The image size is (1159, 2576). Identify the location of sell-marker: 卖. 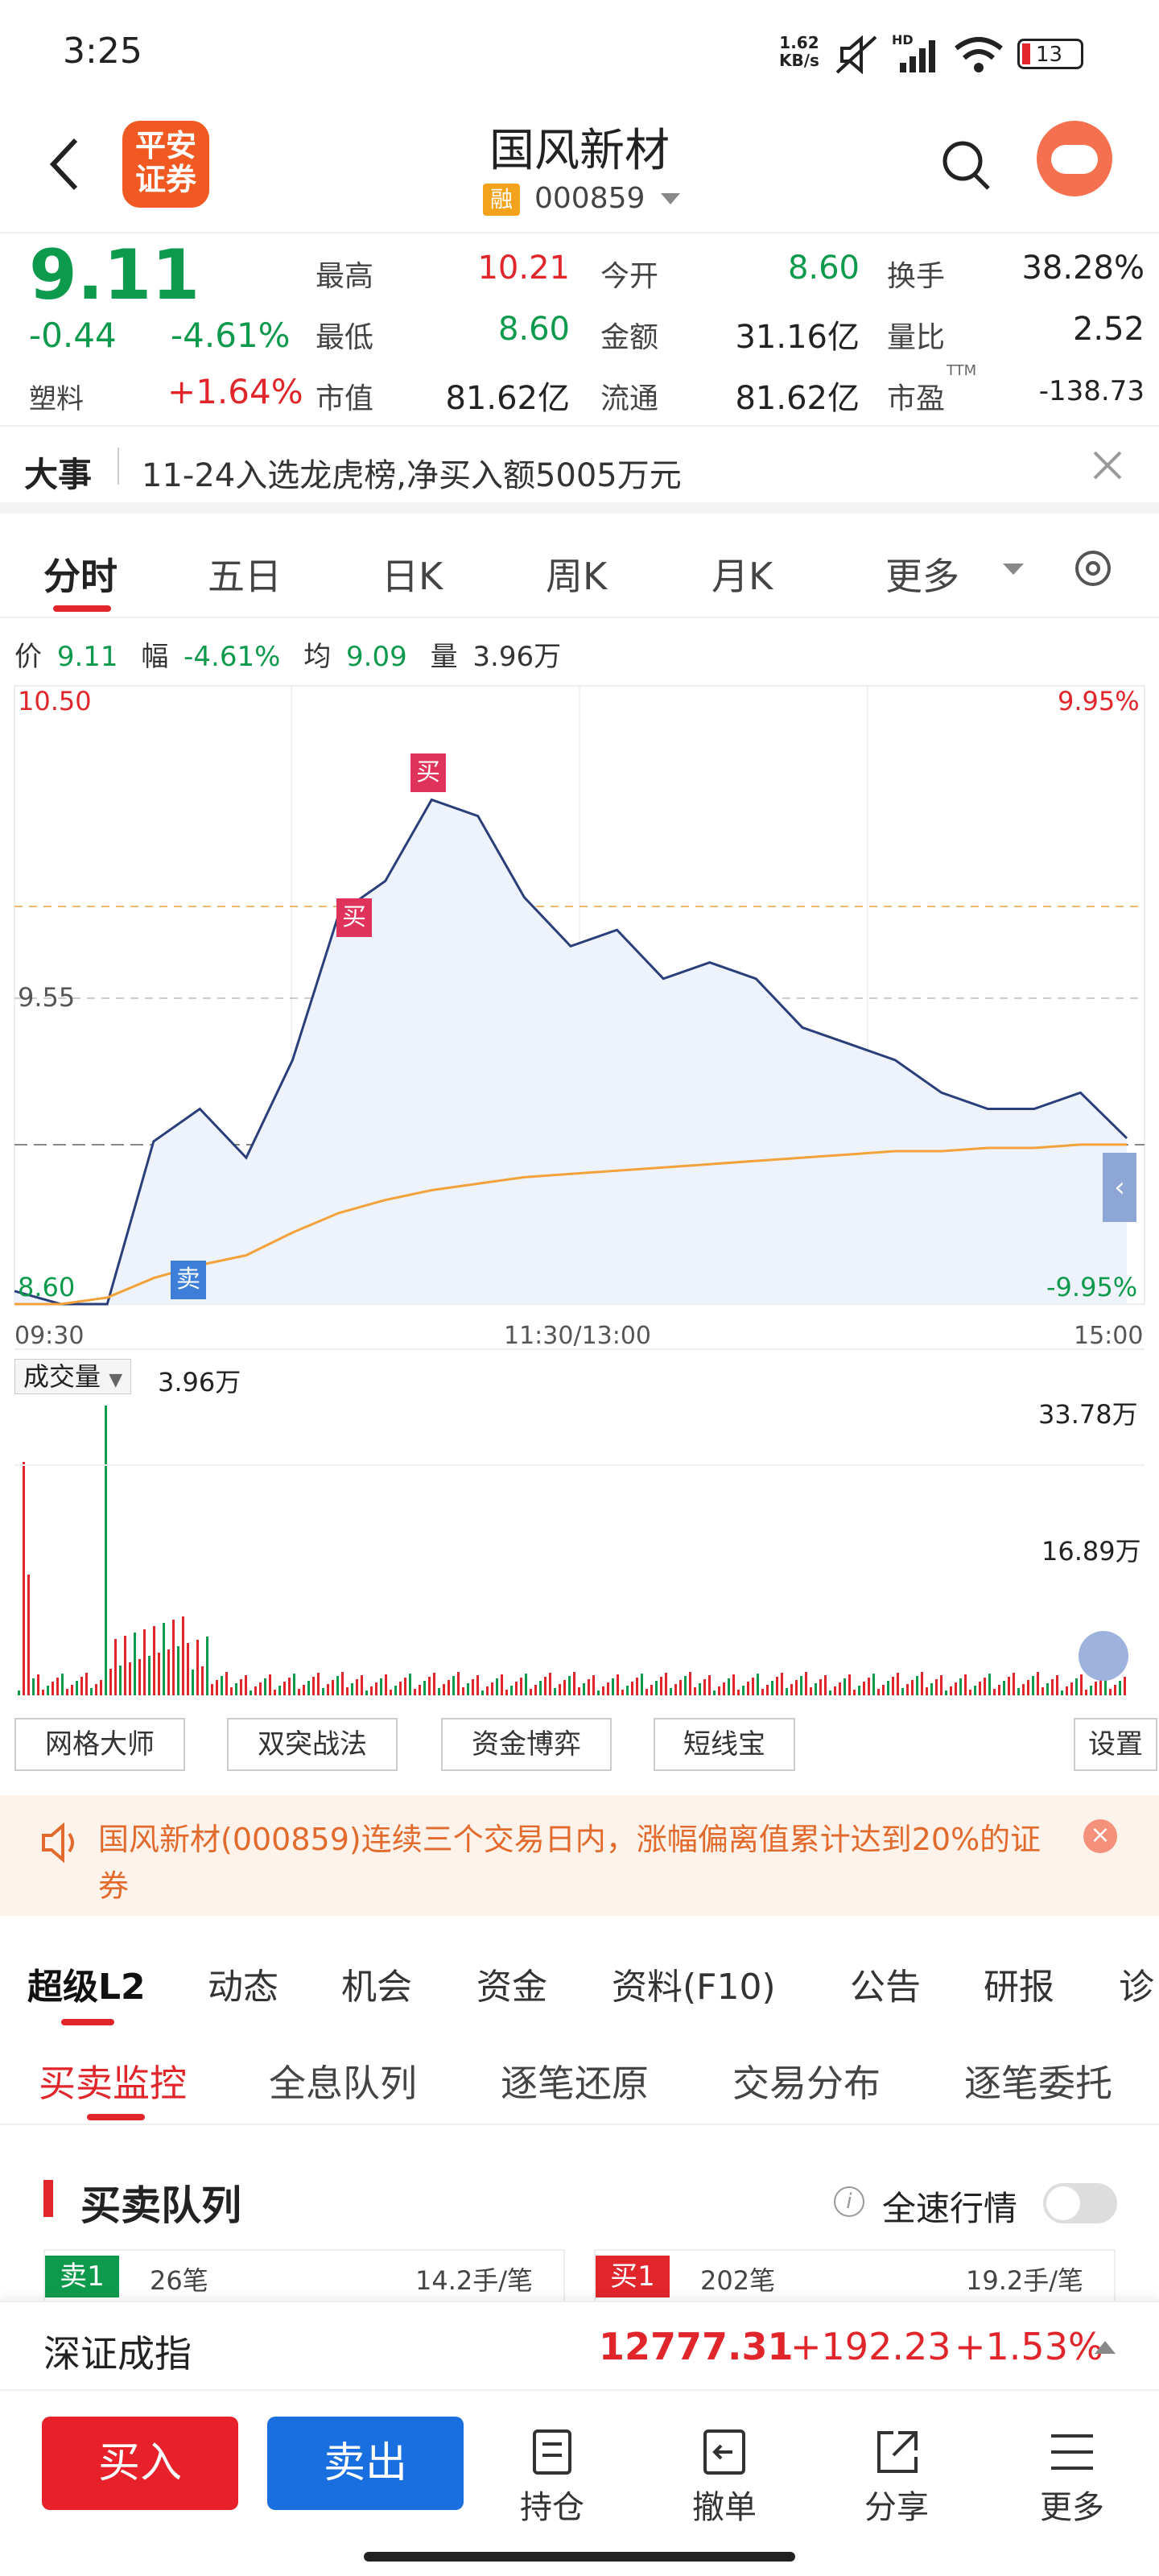
(188, 1280).